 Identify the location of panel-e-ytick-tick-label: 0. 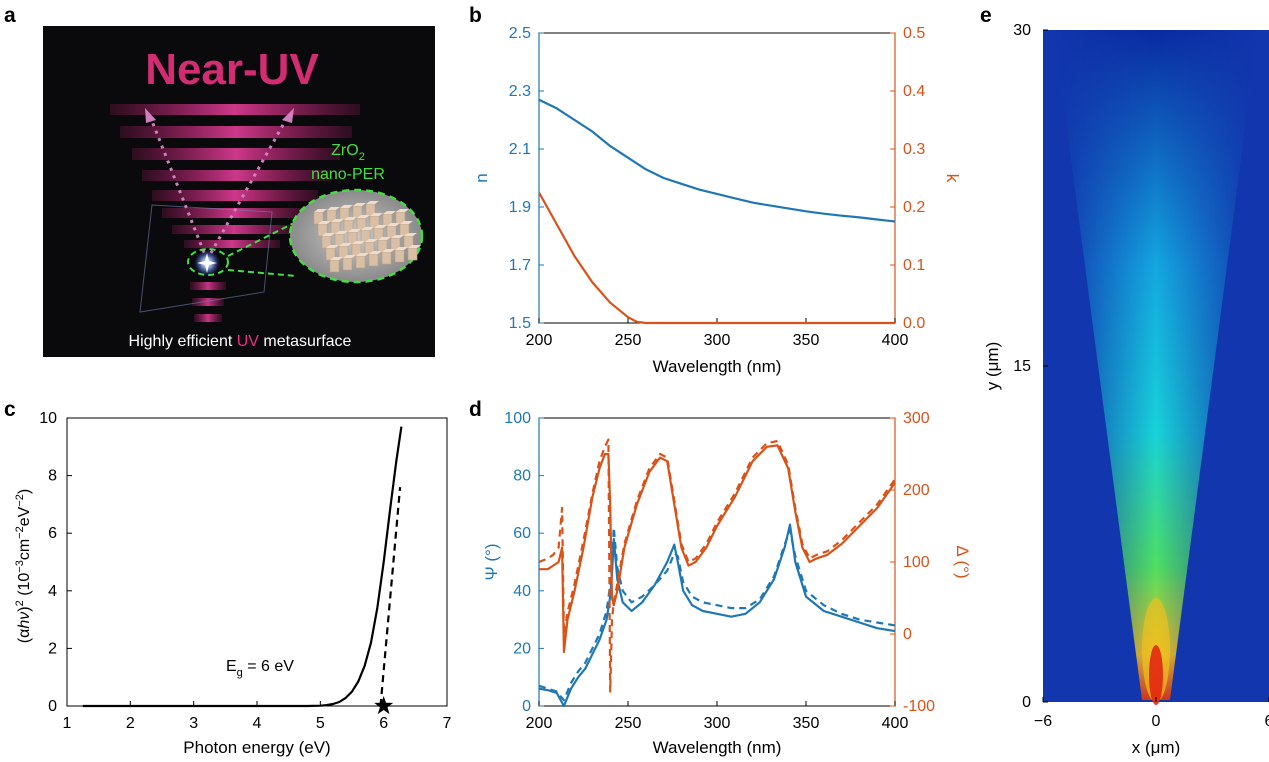
(1026, 702).